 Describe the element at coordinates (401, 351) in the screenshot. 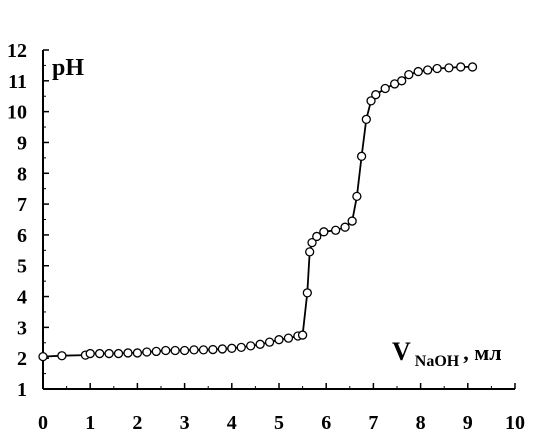

I see `x-axis-label-main: V` at that location.